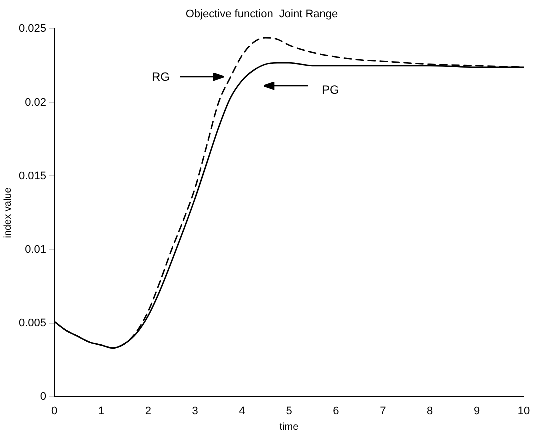 The height and width of the screenshot is (433, 536). I want to click on x-tick-label: 9, so click(477, 411).